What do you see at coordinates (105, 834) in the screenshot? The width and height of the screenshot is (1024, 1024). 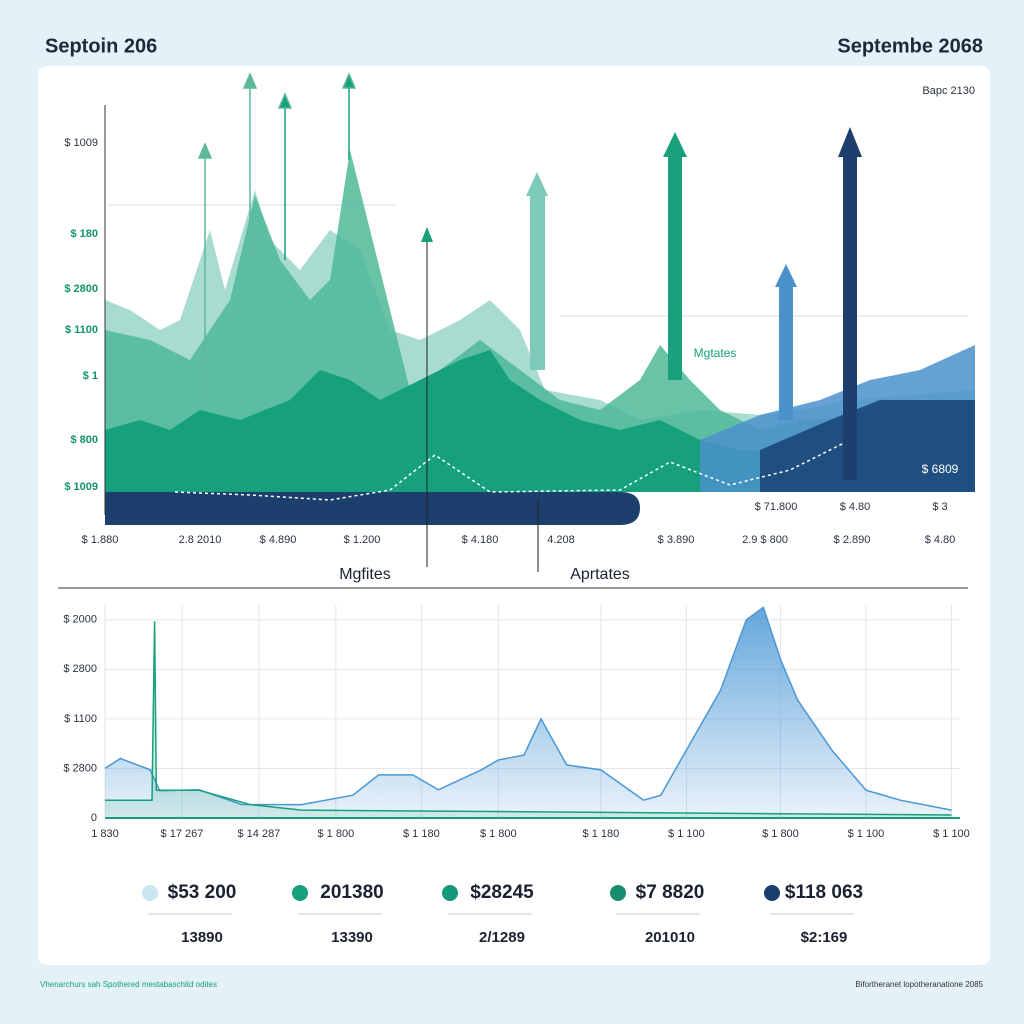 I see `x-tick-label: 1 830` at bounding box center [105, 834].